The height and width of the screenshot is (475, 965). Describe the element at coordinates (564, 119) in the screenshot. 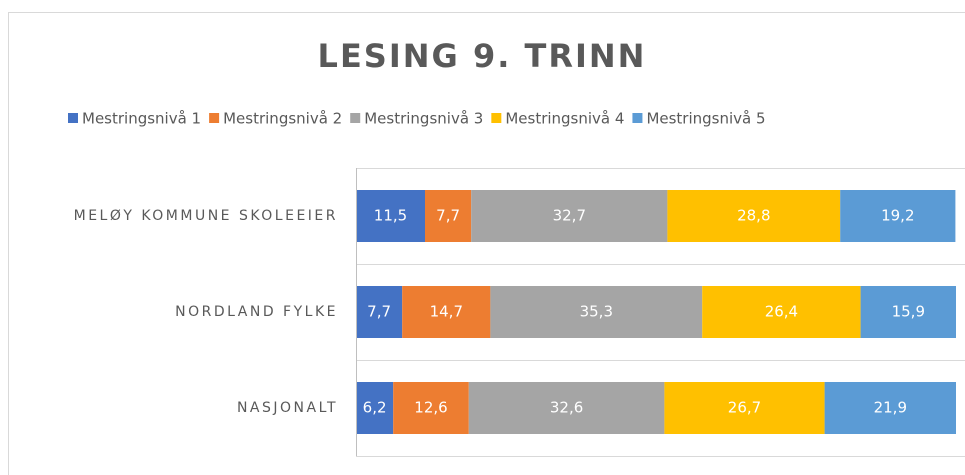

I see `legend-label: Mestringsnivå 4` at that location.